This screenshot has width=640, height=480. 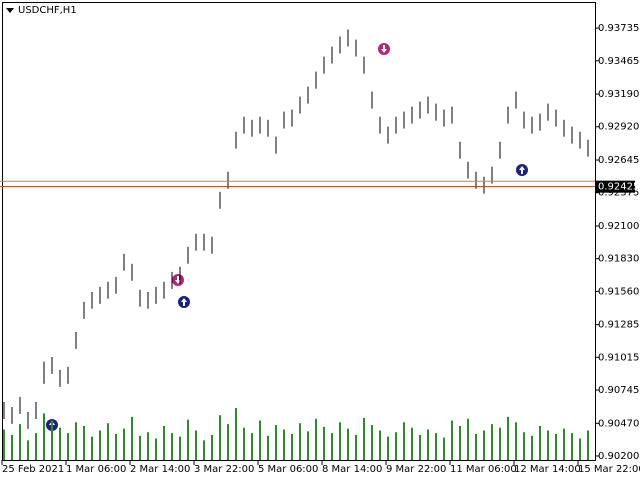 What do you see at coordinates (618, 325) in the screenshot?
I see `y-tick-label: 0.91285` at bounding box center [618, 325].